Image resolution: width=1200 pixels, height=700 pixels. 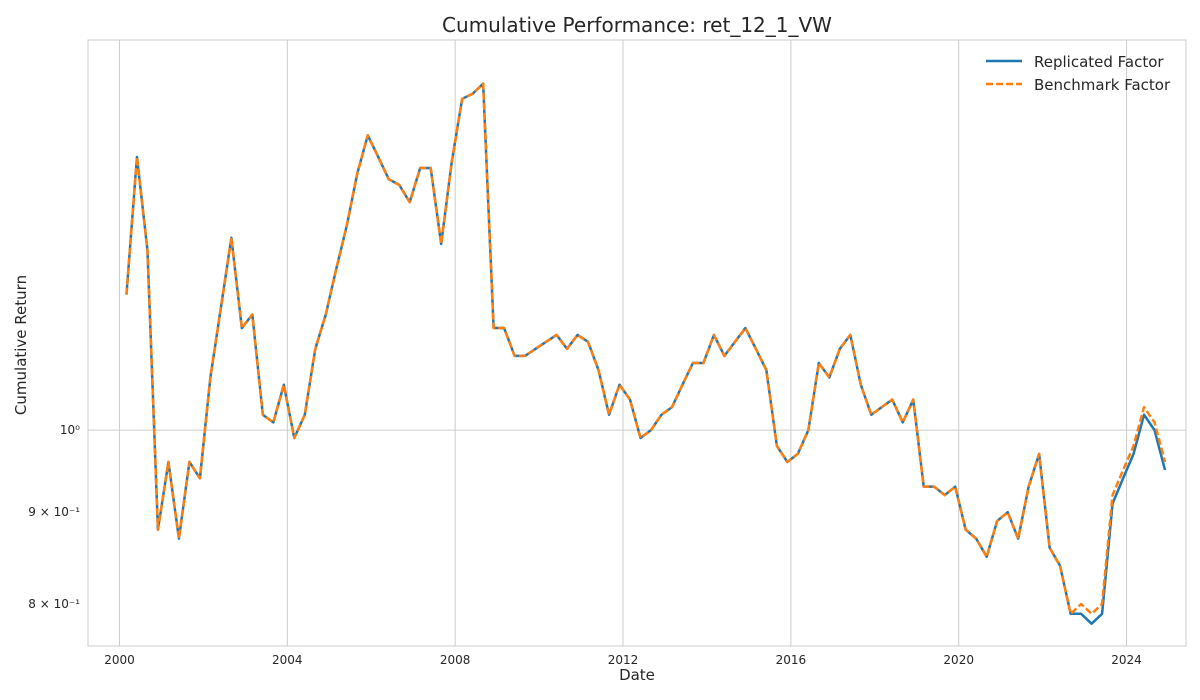 What do you see at coordinates (21, 345) in the screenshot?
I see `y-axis-label: Cumulative Return` at bounding box center [21, 345].